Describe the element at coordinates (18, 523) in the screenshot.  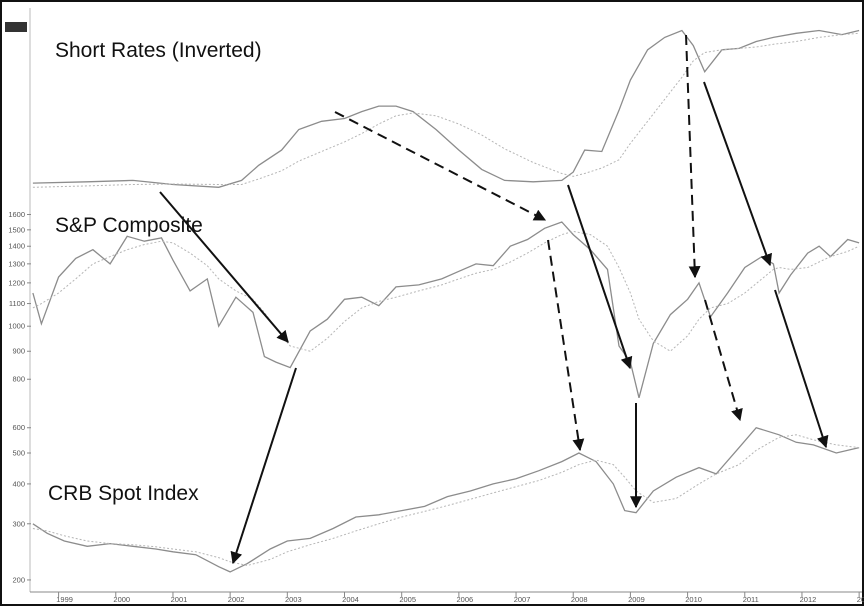
I see `y-tick-label: 300` at that location.